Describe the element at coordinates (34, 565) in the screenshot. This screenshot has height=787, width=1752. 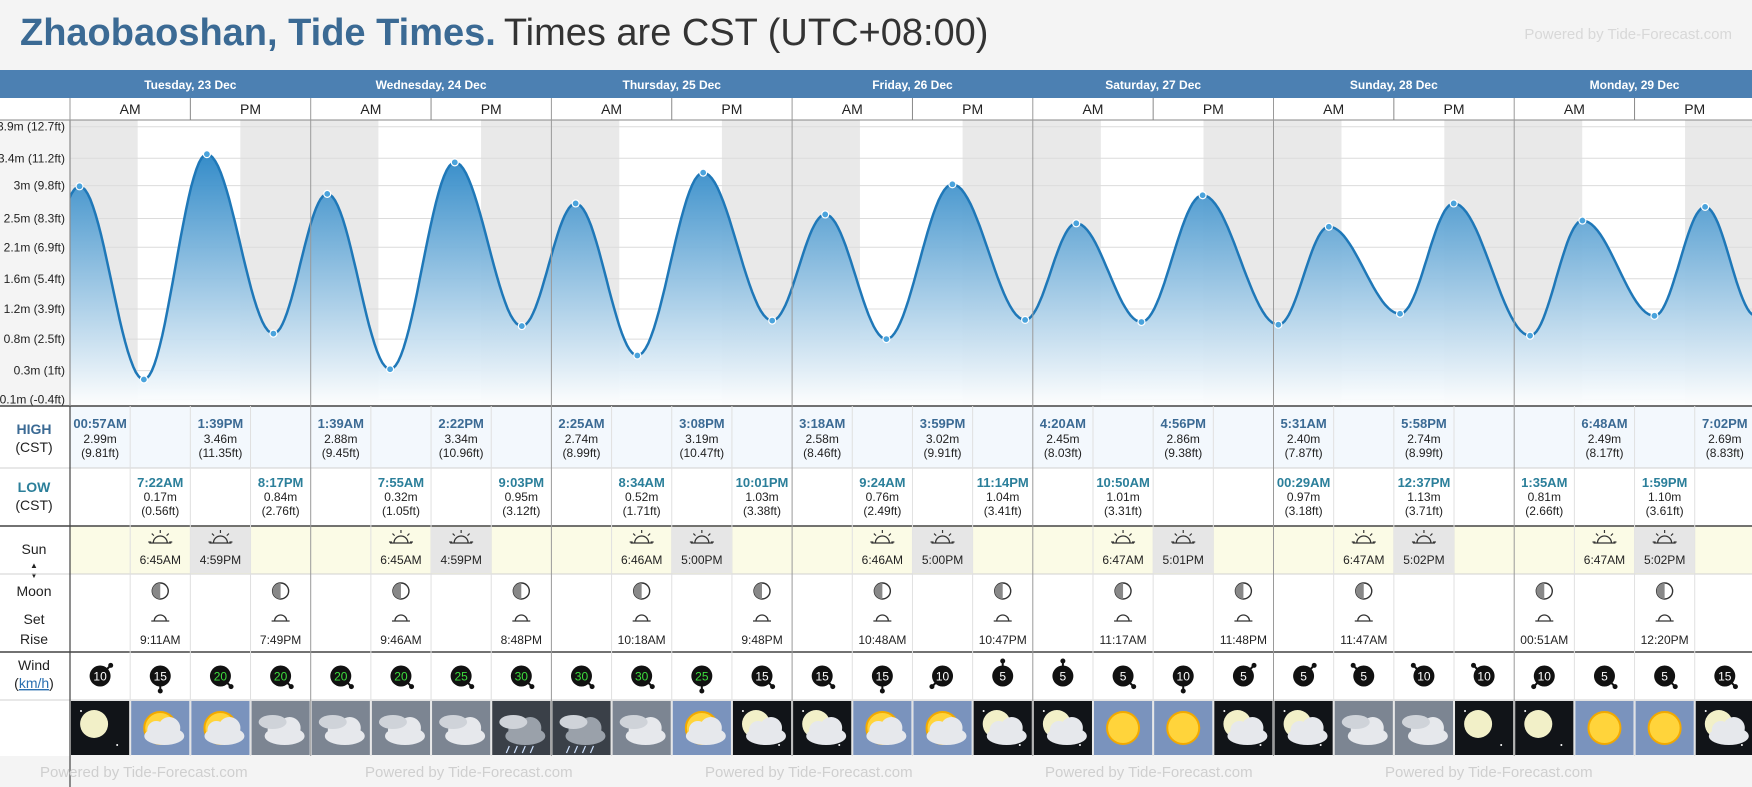
I see `sun-arrow-up: ▲` at that location.